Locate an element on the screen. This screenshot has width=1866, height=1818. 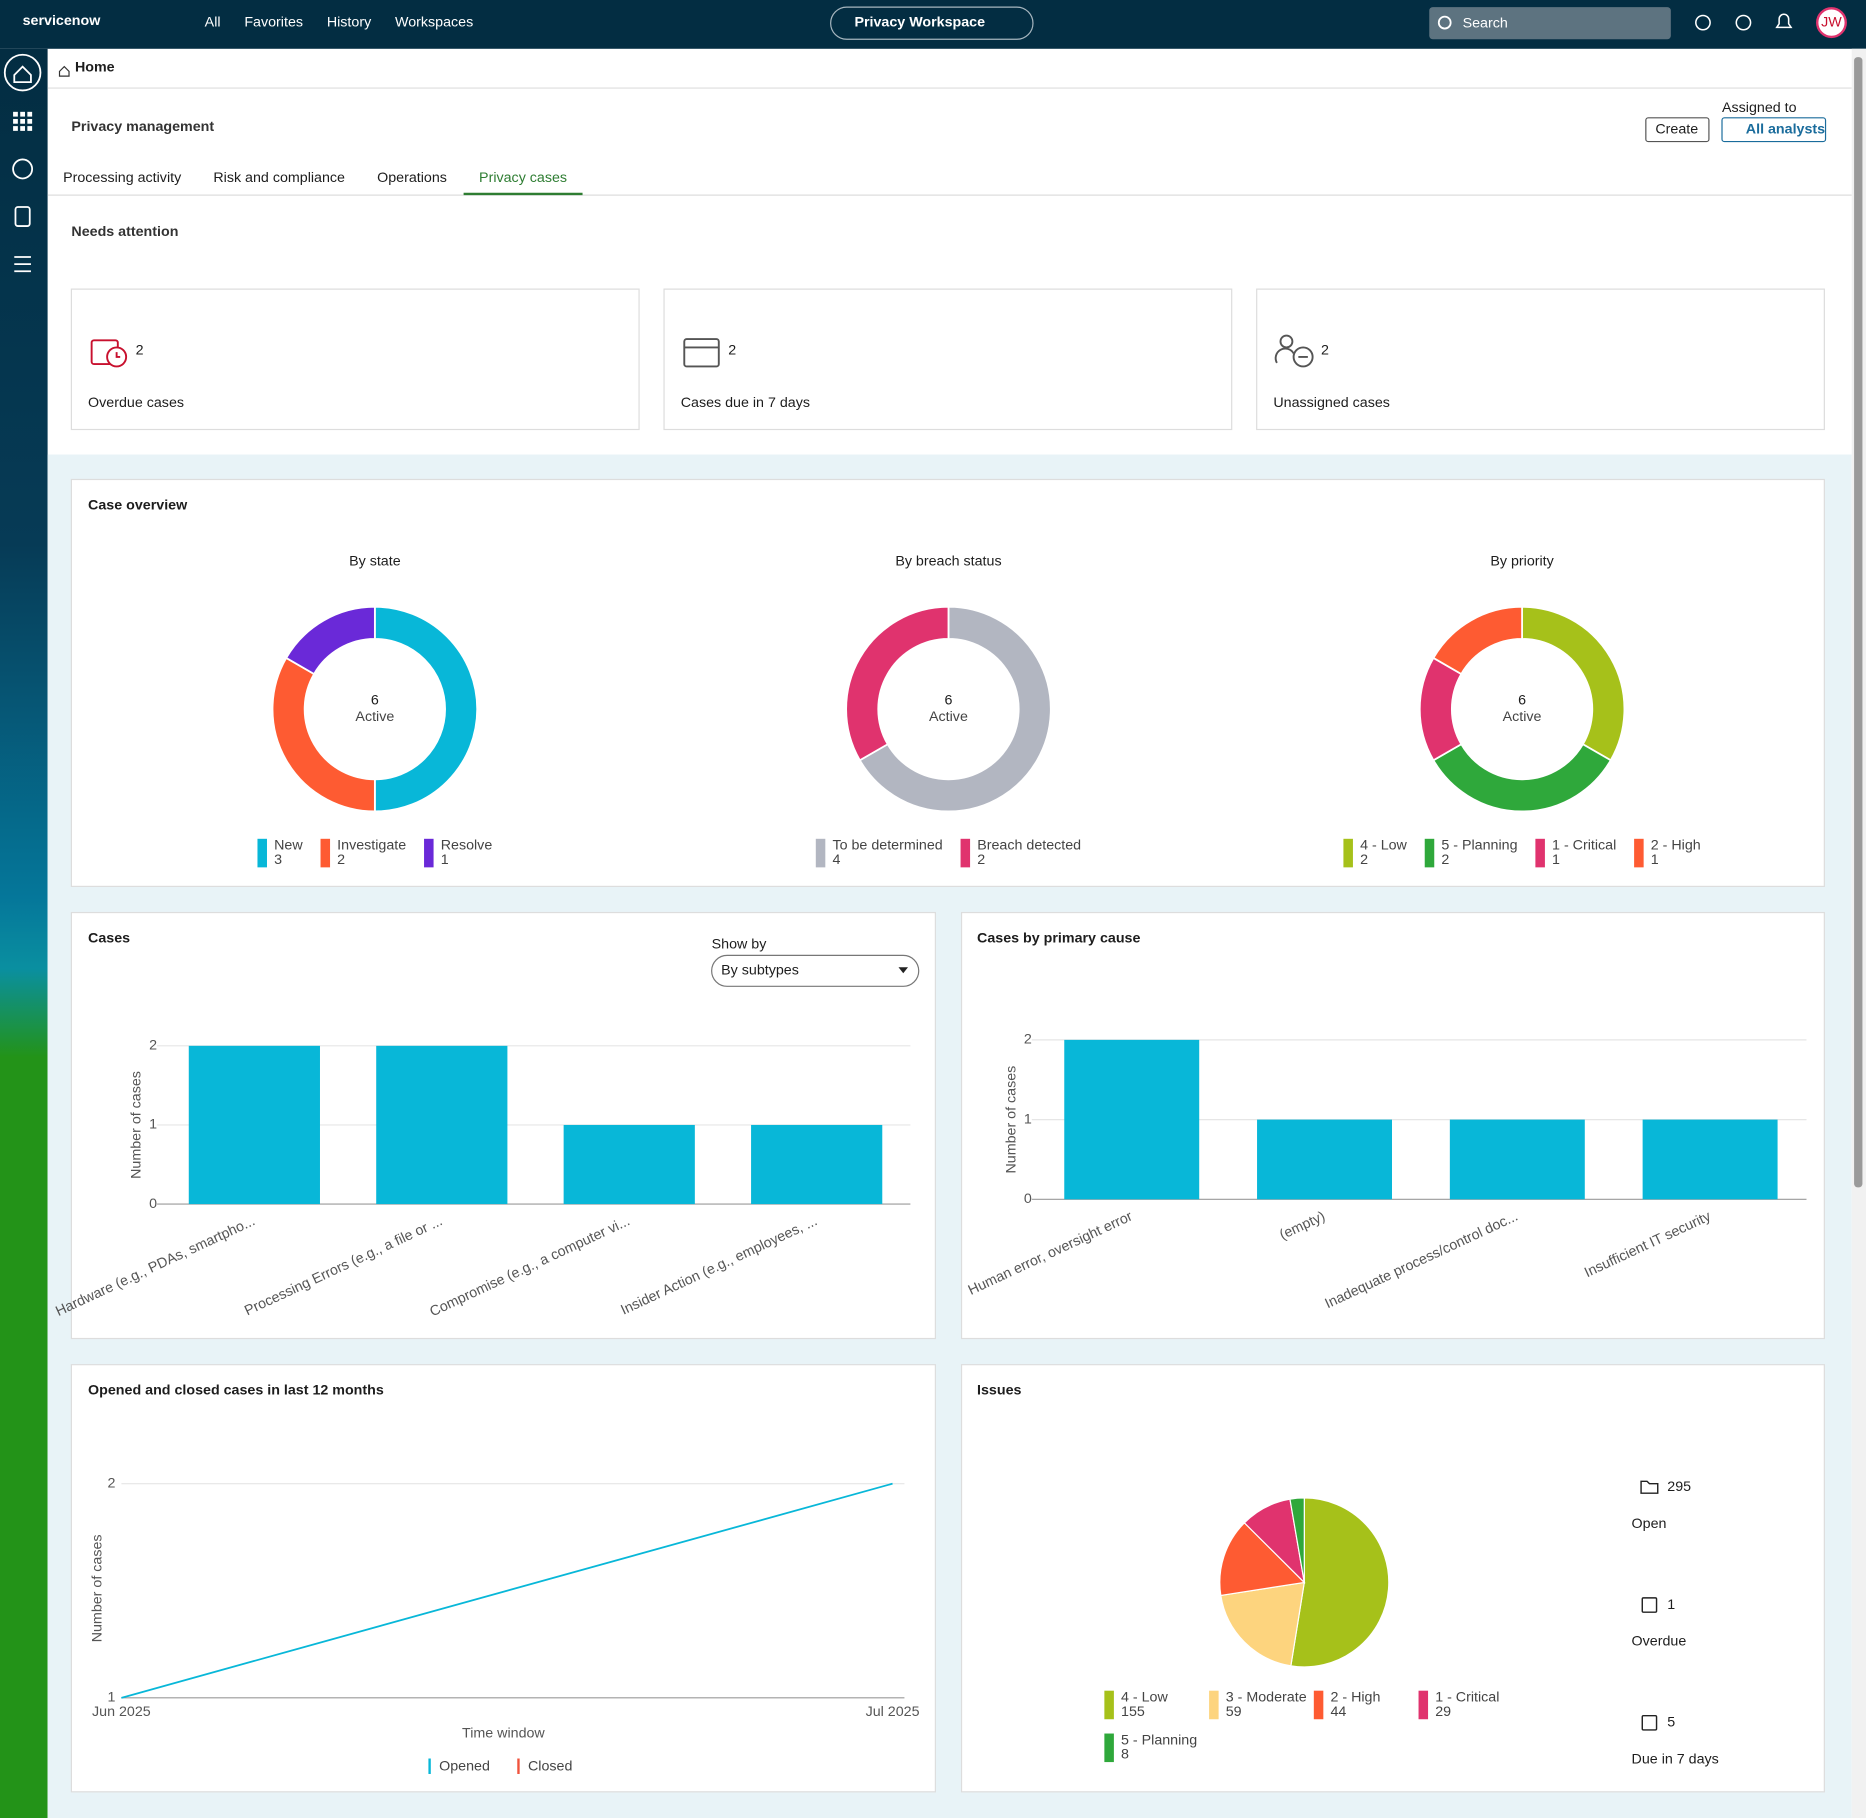
workspace-name: Privacy Workspace is located at coordinates (919, 22).